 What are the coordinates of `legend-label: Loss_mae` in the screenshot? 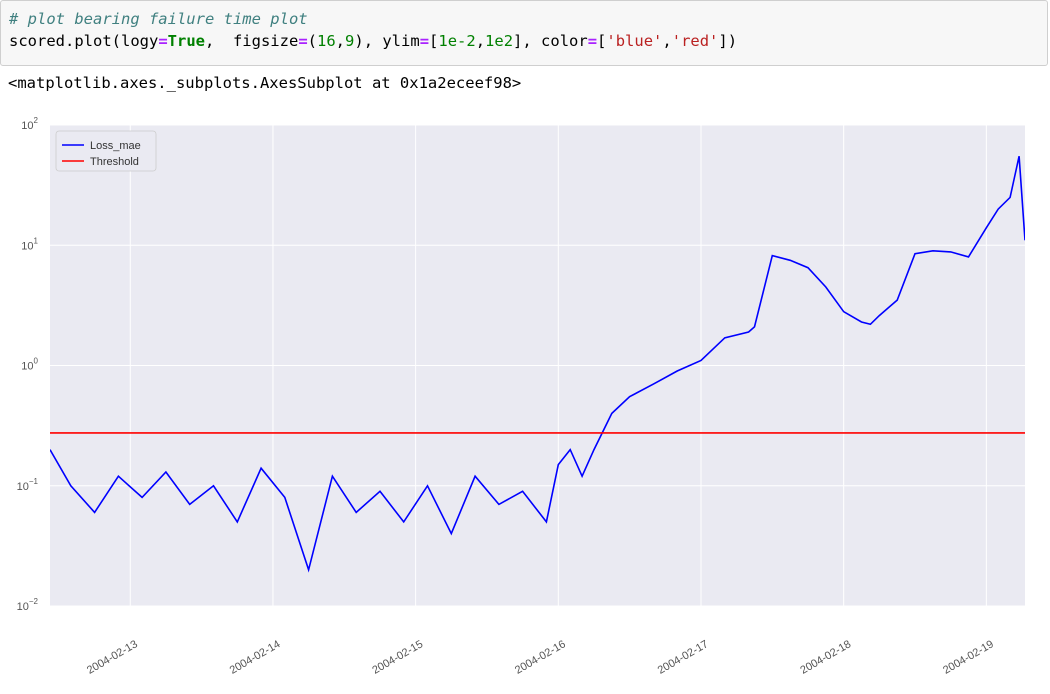 It's located at (115, 146).